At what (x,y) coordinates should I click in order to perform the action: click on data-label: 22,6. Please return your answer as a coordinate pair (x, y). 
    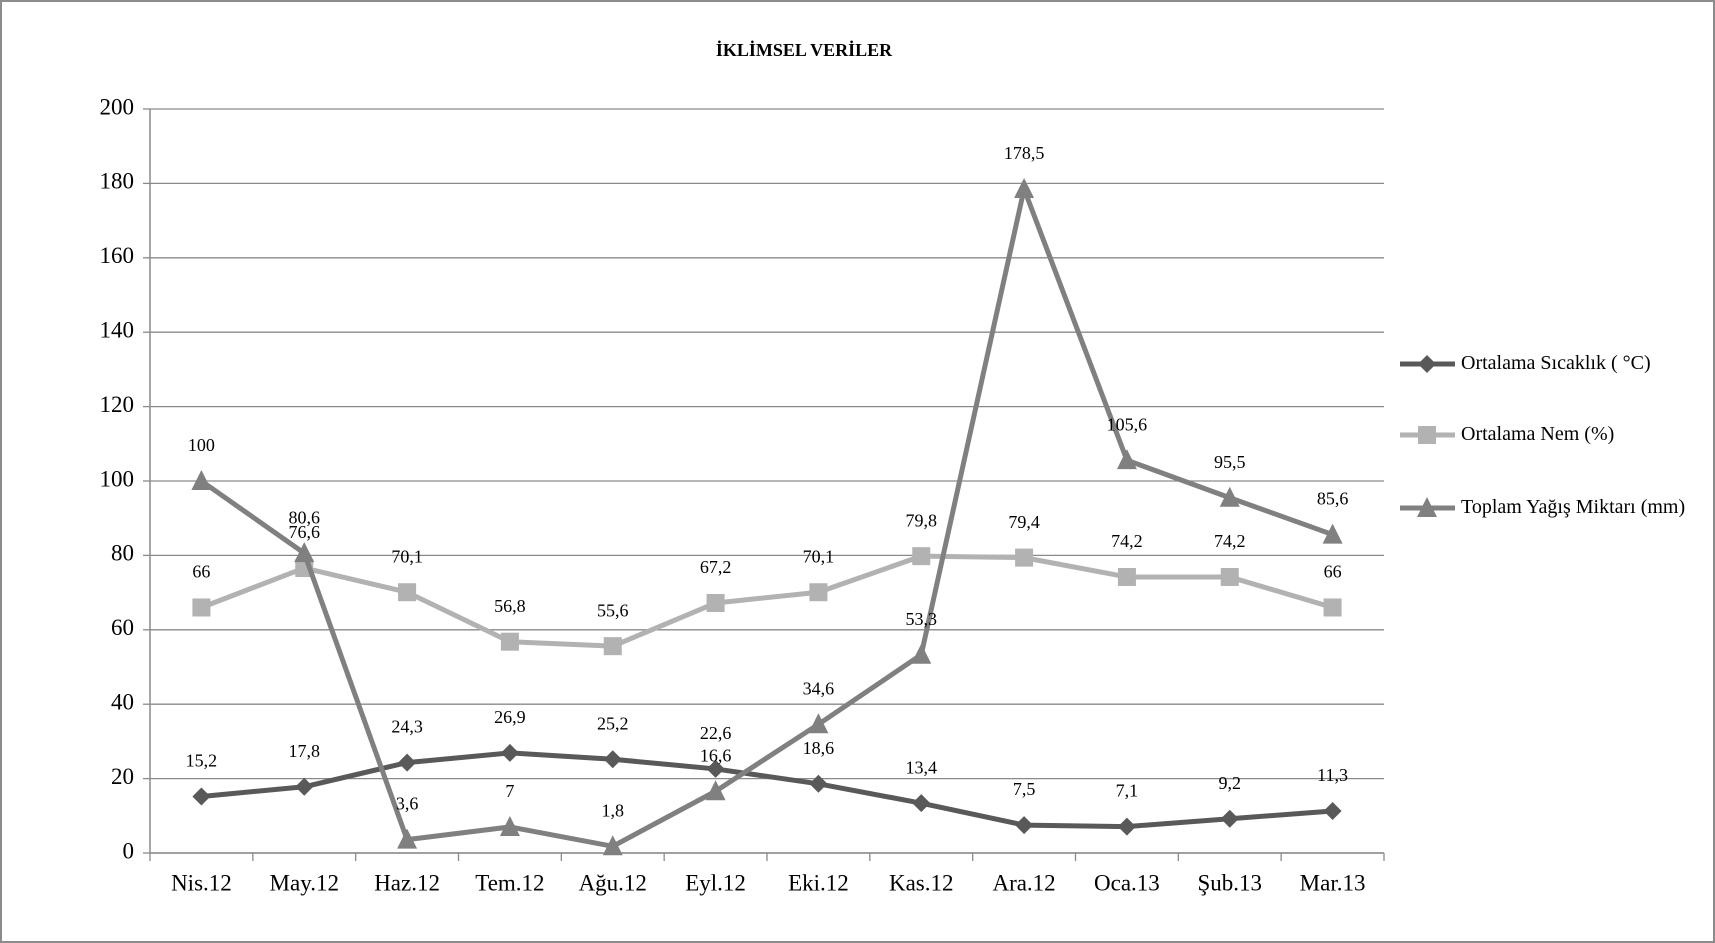
    Looking at the image, I should click on (716, 733).